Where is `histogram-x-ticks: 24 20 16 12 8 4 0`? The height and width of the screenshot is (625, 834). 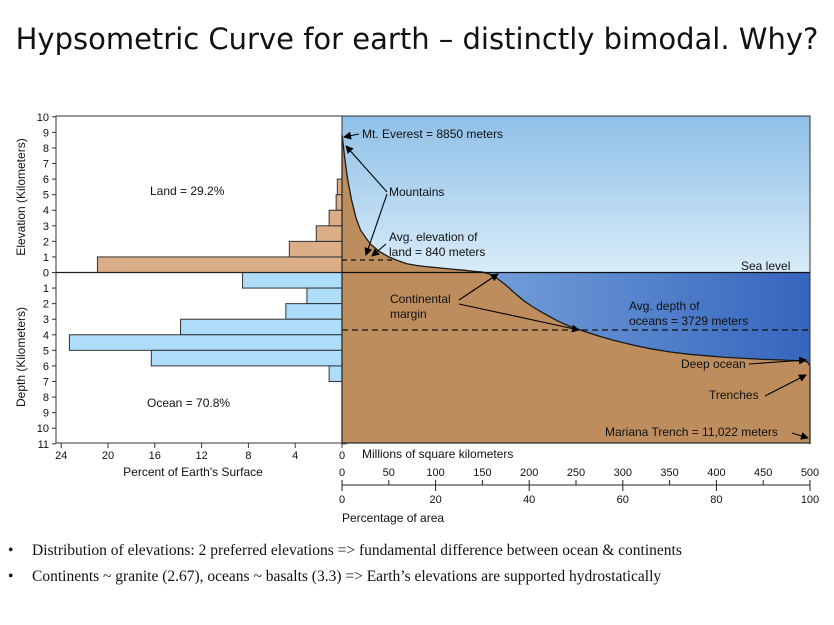
histogram-x-ticks: 24 20 16 12 8 4 0 is located at coordinates (200, 452).